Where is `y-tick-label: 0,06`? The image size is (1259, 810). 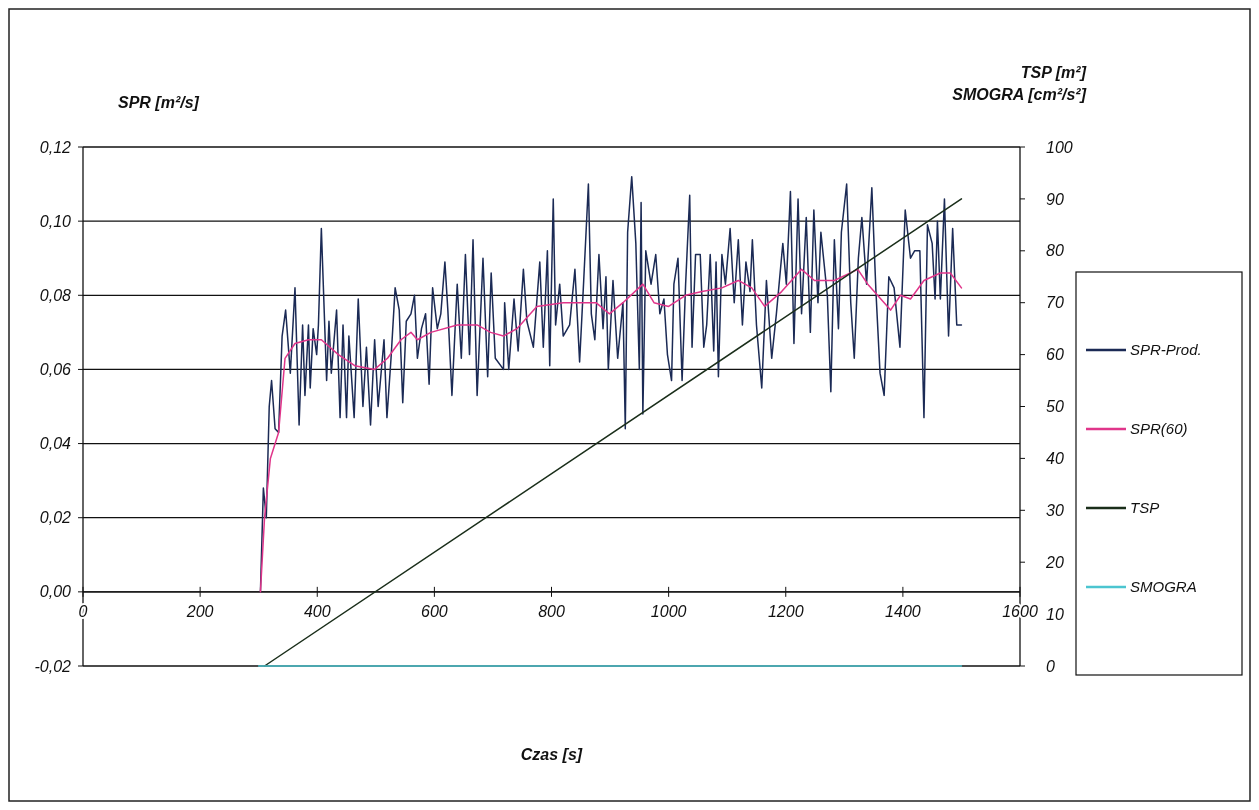
y-tick-label: 0,06 is located at coordinates (55, 370).